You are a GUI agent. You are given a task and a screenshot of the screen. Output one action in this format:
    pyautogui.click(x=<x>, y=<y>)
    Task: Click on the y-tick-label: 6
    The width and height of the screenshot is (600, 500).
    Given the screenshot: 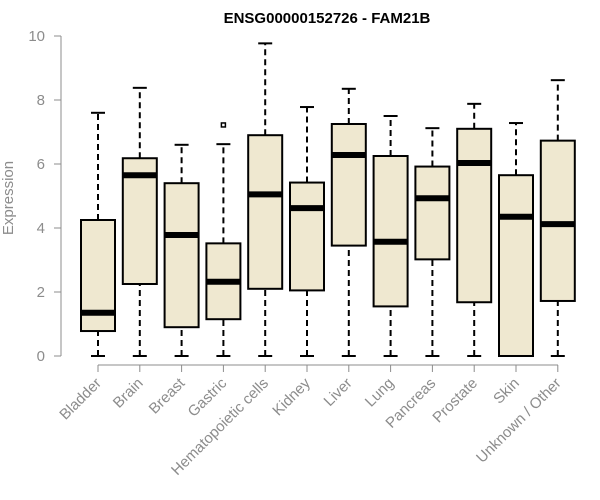 What is the action you would take?
    pyautogui.click(x=41, y=164)
    